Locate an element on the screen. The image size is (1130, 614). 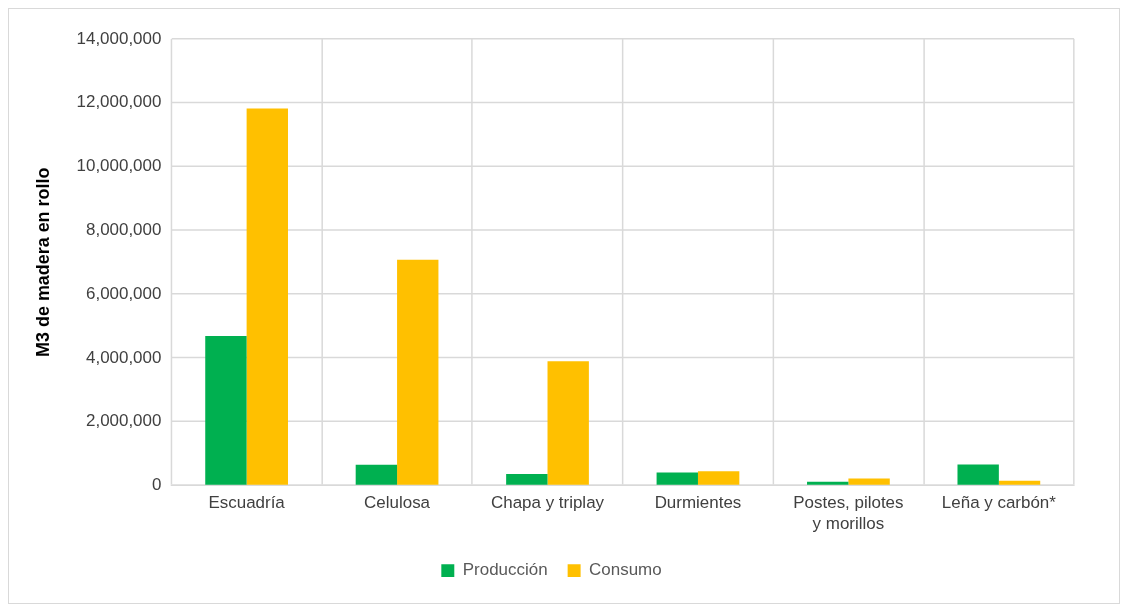
y-tick-label: 8,000,000 is located at coordinates (123, 230).